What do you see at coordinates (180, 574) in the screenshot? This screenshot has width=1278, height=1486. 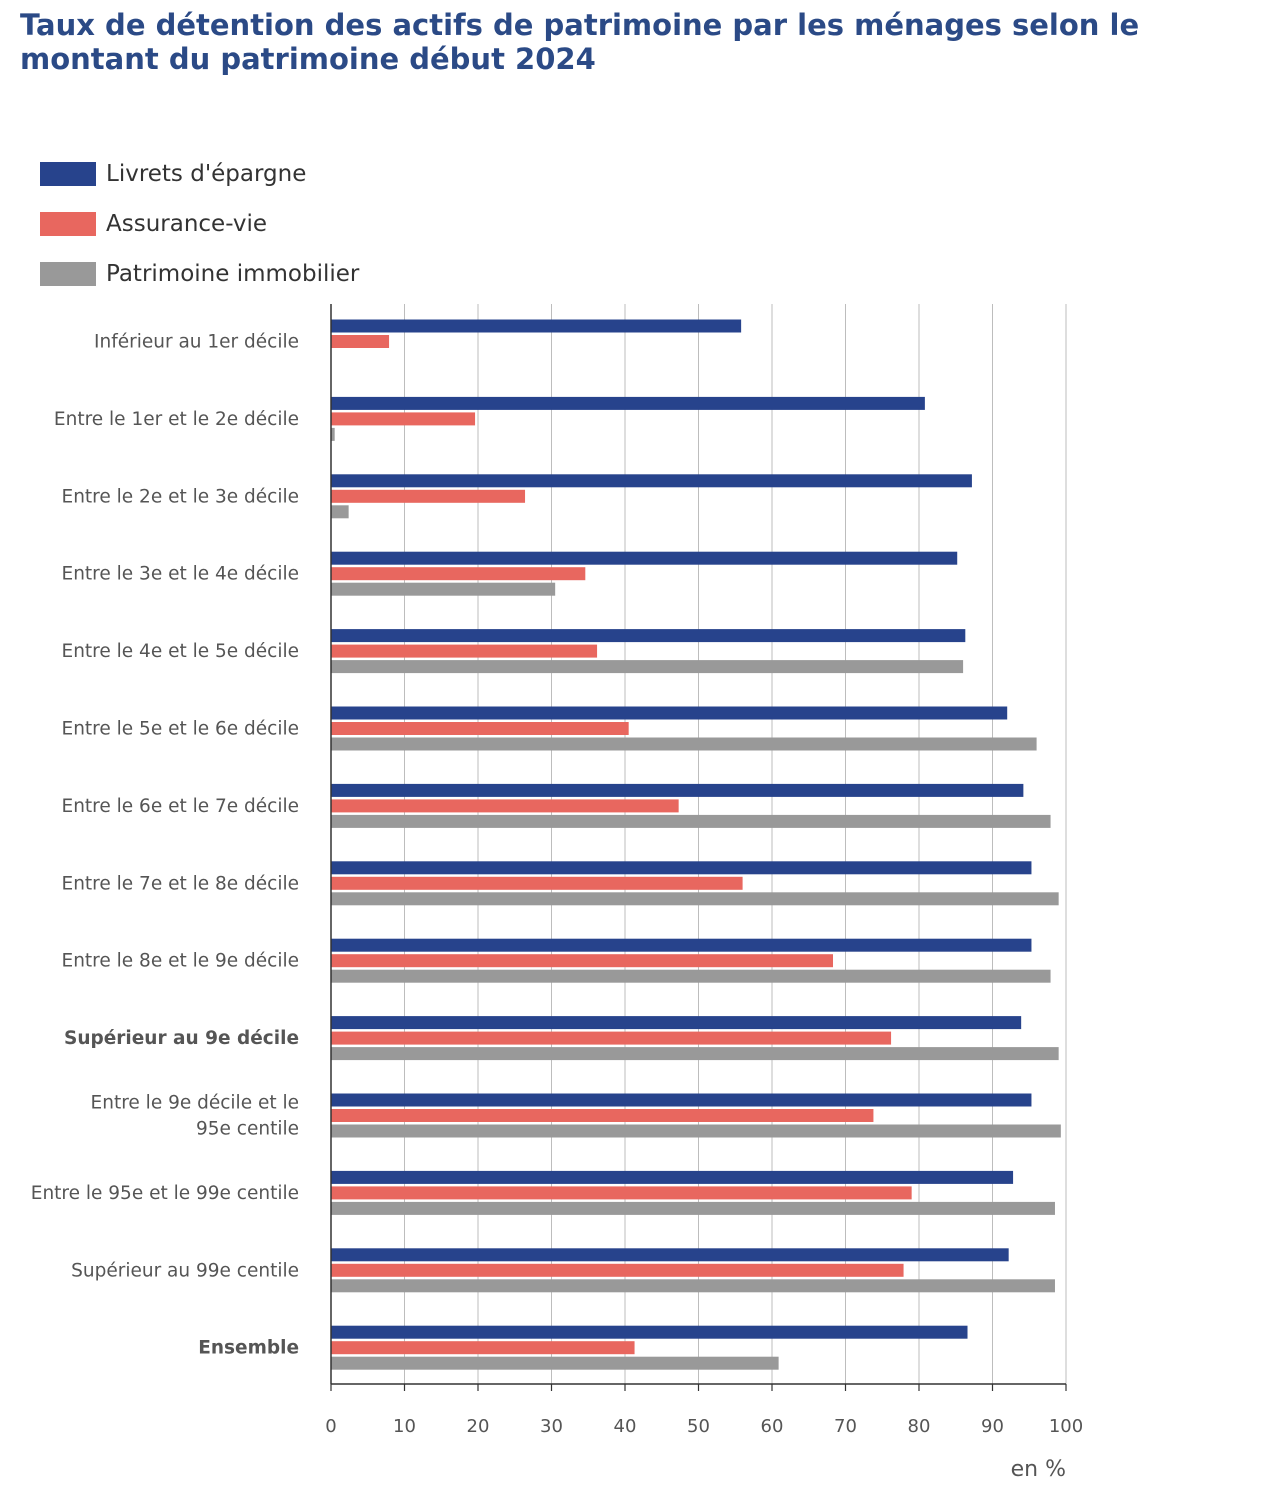 I see `category-label-3: Entre le 3e et le 4e décile` at bounding box center [180, 574].